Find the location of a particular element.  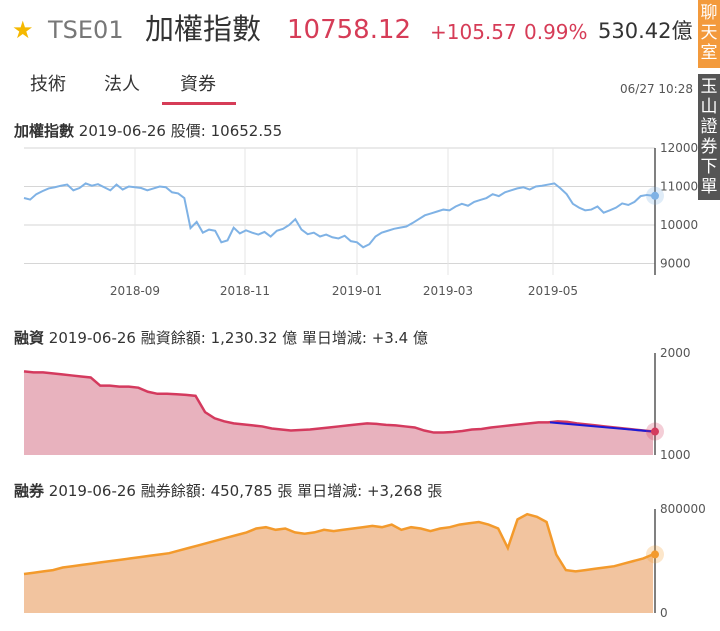

x-tick-label: 2018-09 is located at coordinates (135, 291).